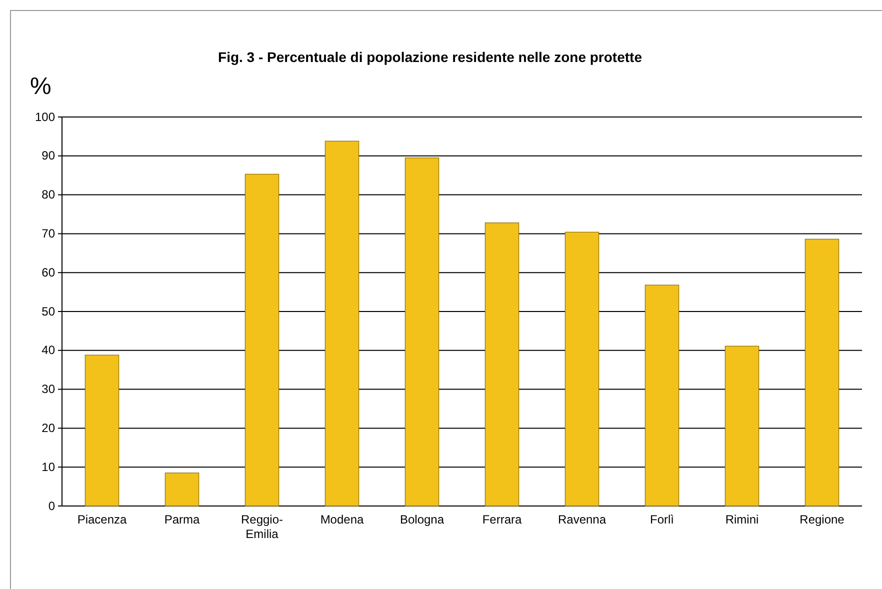 The width and height of the screenshot is (882, 589). Describe the element at coordinates (102, 519) in the screenshot. I see `x-tick-label: Piacenza` at that location.